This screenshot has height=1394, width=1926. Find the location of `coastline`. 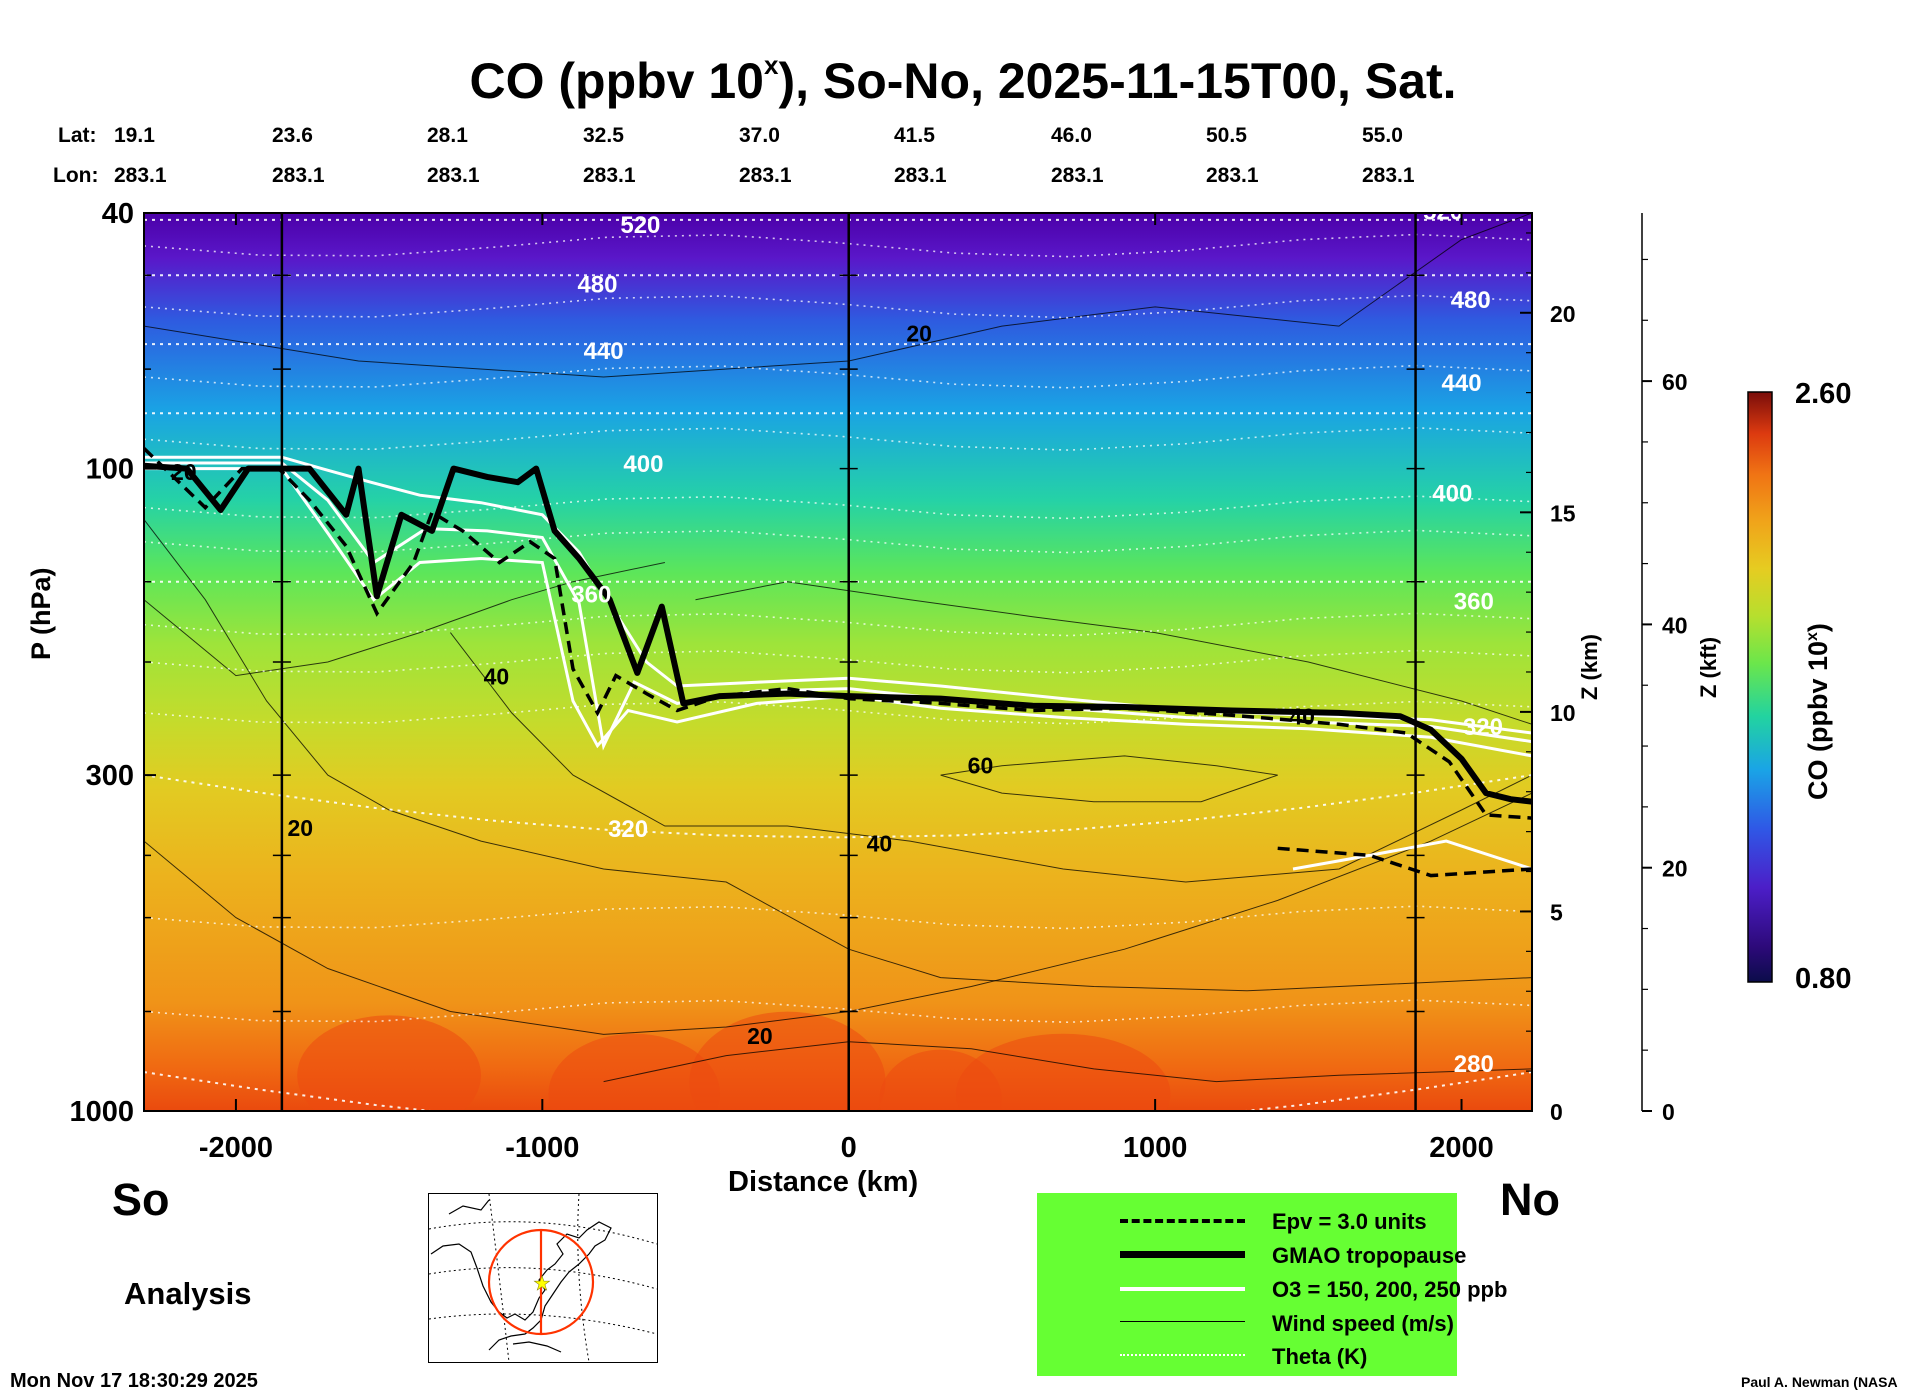

coastline is located at coordinates (521, 1276).